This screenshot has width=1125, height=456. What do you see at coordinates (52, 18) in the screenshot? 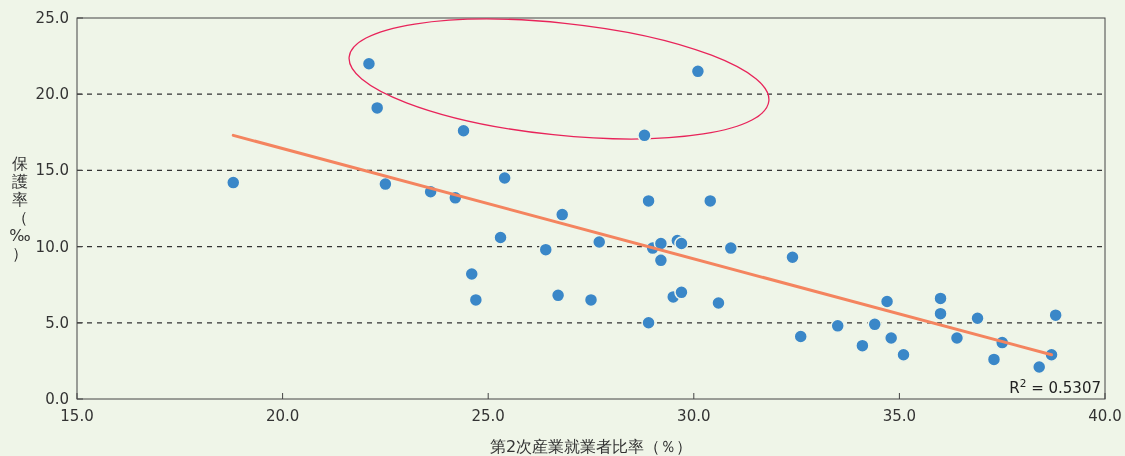
I see `y-tick-label: 25.0` at bounding box center [52, 18].